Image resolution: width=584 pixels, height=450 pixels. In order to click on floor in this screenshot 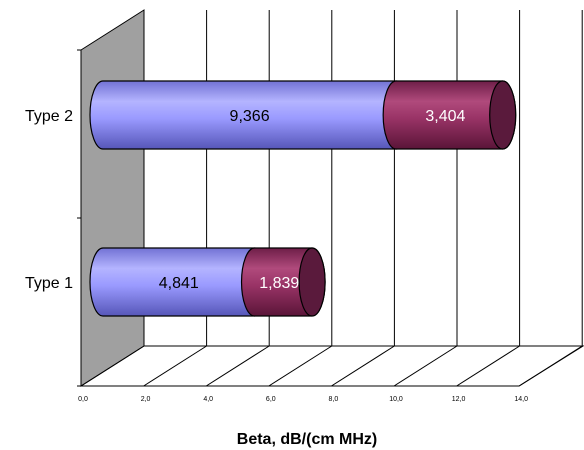, I will do `click(332, 366)`.